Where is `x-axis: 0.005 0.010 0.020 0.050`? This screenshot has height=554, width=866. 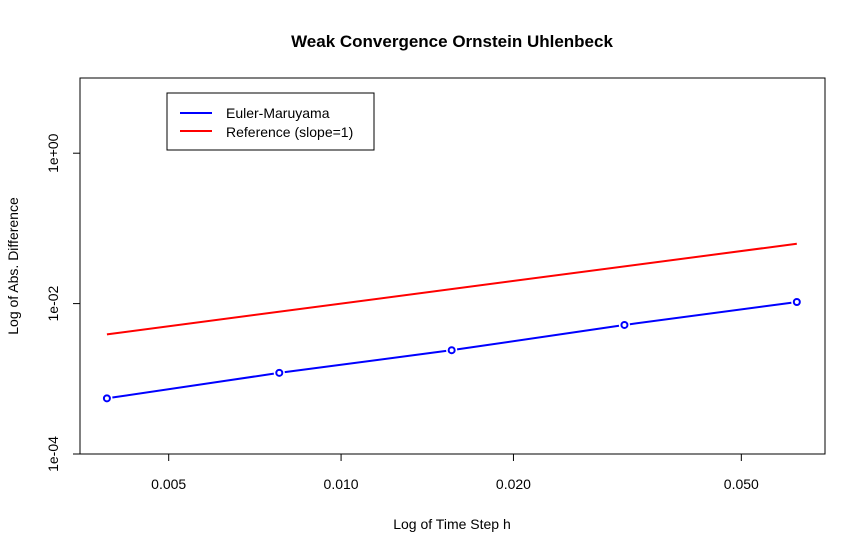
x-axis: 0.005 0.010 0.020 0.050 is located at coordinates (455, 472).